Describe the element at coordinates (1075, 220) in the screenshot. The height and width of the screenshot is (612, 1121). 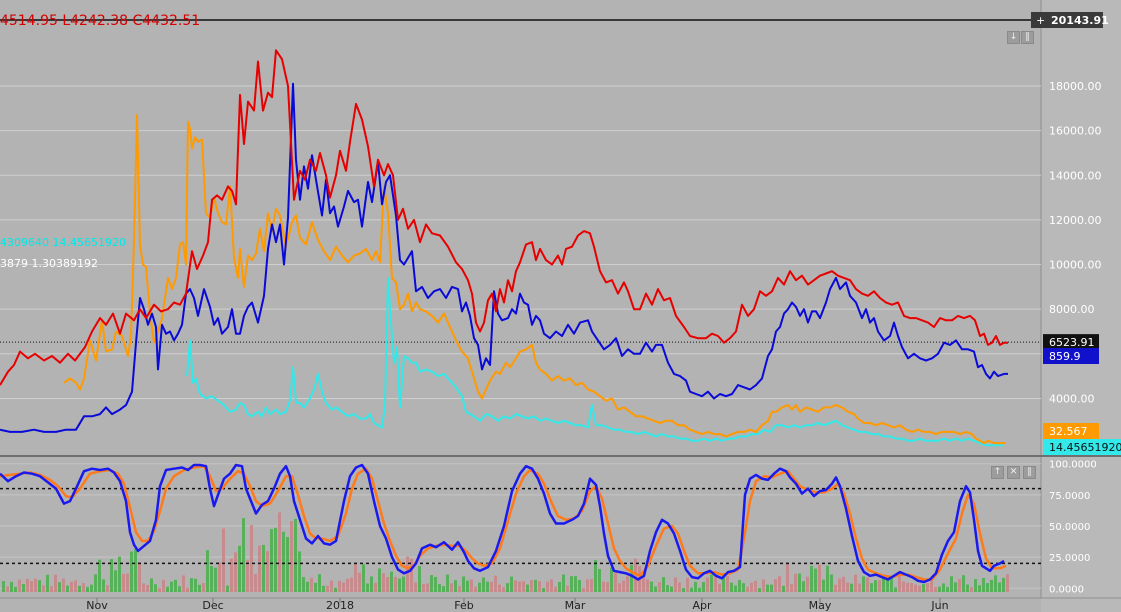
I see `y-tick-label: 12000.00` at that location.